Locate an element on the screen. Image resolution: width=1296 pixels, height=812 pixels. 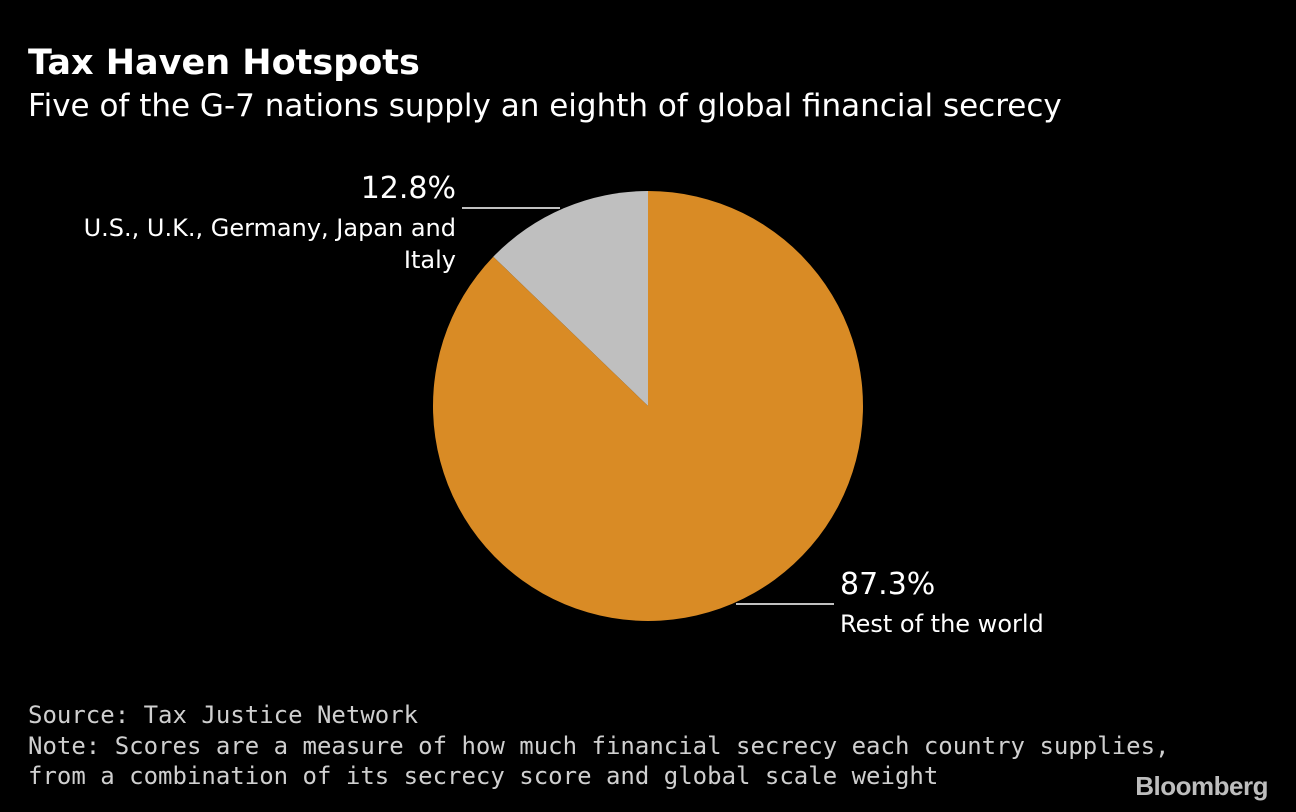
slice-value-label-g7: 12.8% is located at coordinates (408, 188).